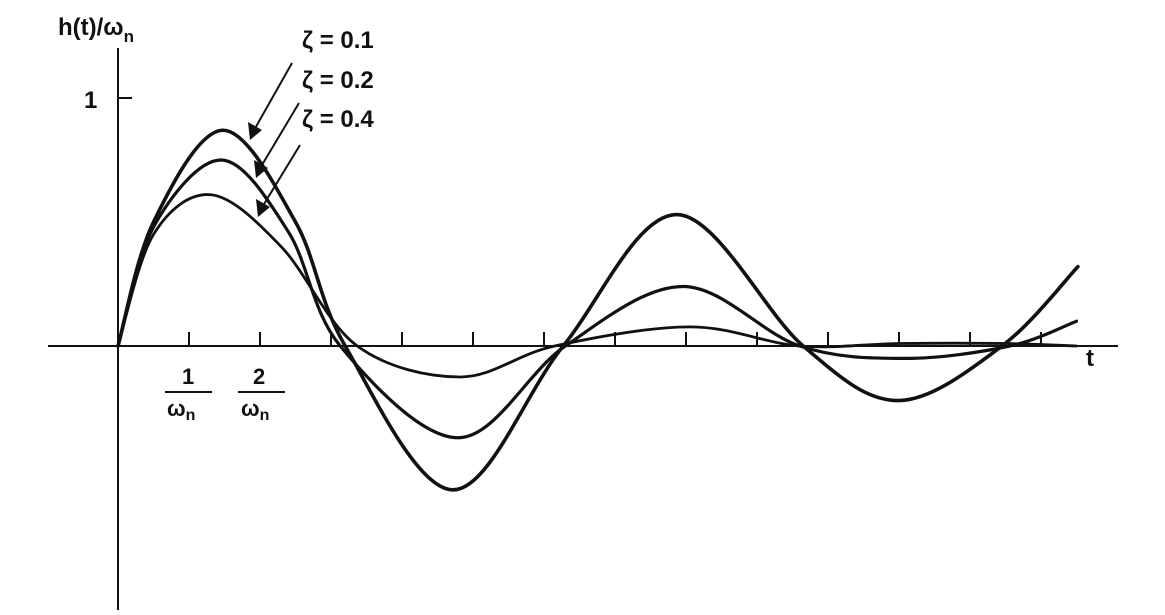  Describe the element at coordinates (1090, 358) in the screenshot. I see `x-axis-label: t` at that location.